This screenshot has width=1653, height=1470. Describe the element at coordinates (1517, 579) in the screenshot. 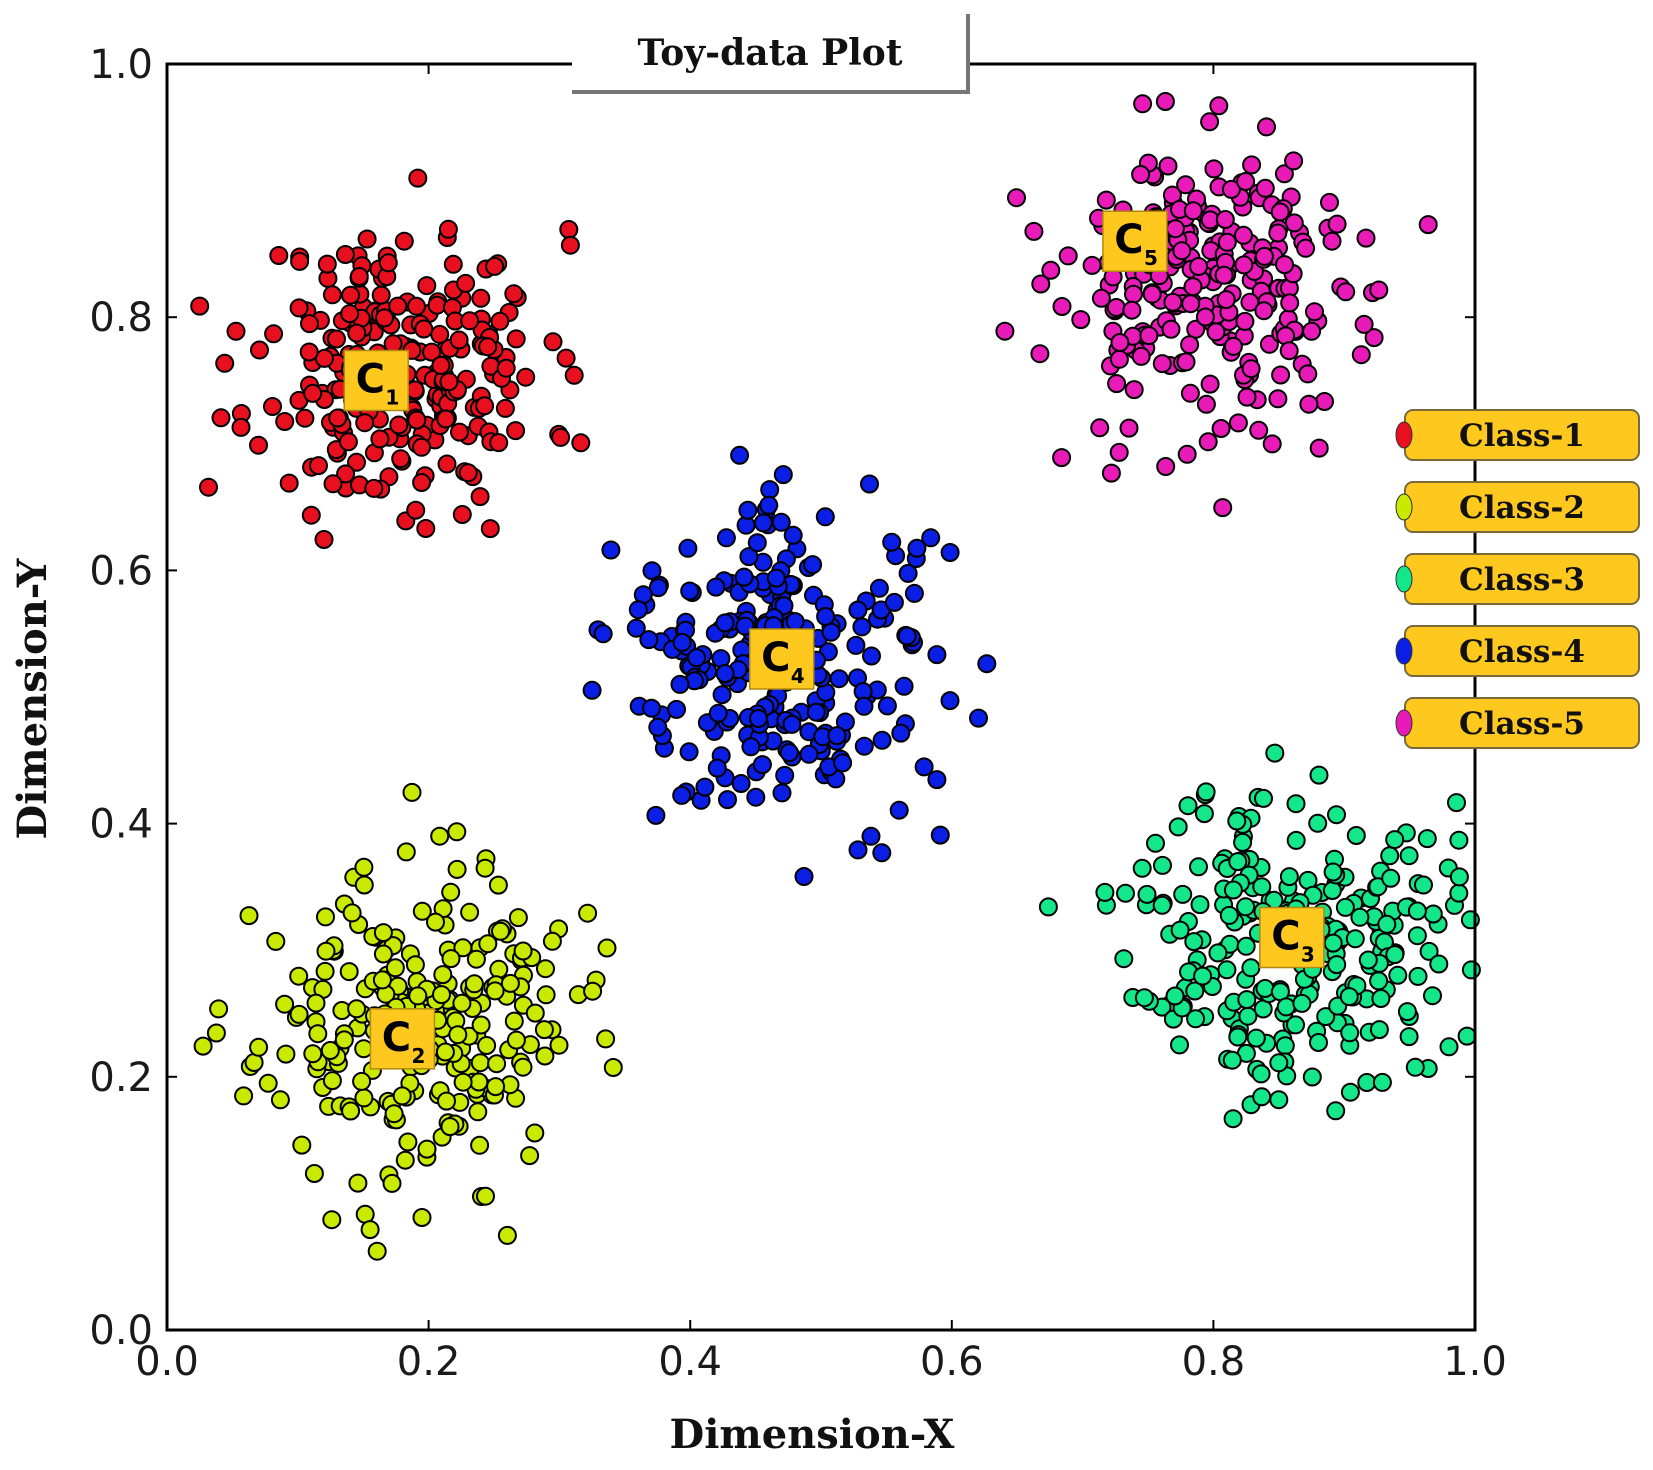

I see `legend-item-class-3: Class-3` at that location.